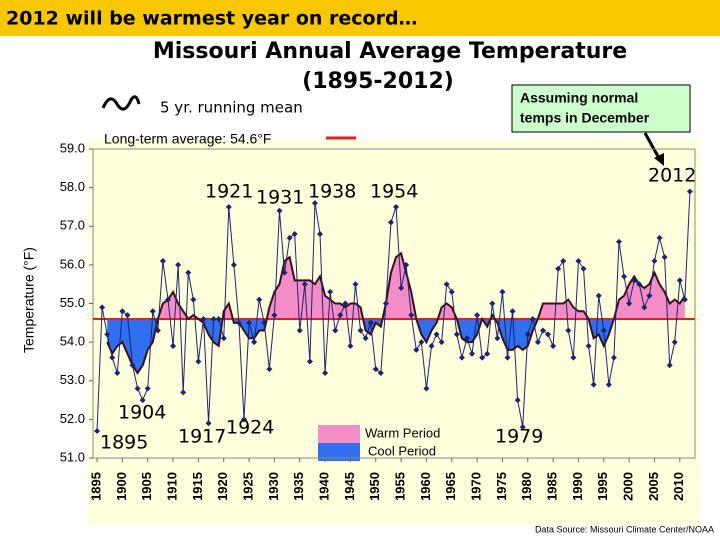 Image resolution: width=720 pixels, height=540 pixels. Describe the element at coordinates (146, 486) in the screenshot. I see `x-tick-label: 1905` at that location.